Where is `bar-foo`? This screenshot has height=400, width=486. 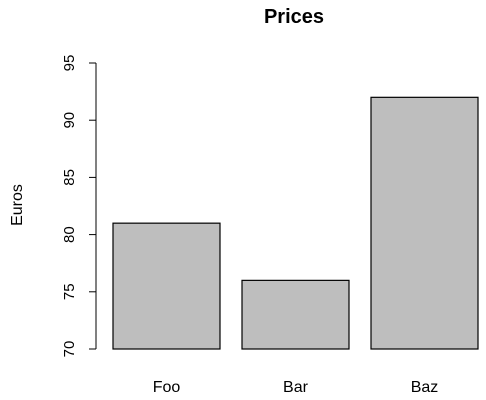
bar-foo is located at coordinates (166, 286).